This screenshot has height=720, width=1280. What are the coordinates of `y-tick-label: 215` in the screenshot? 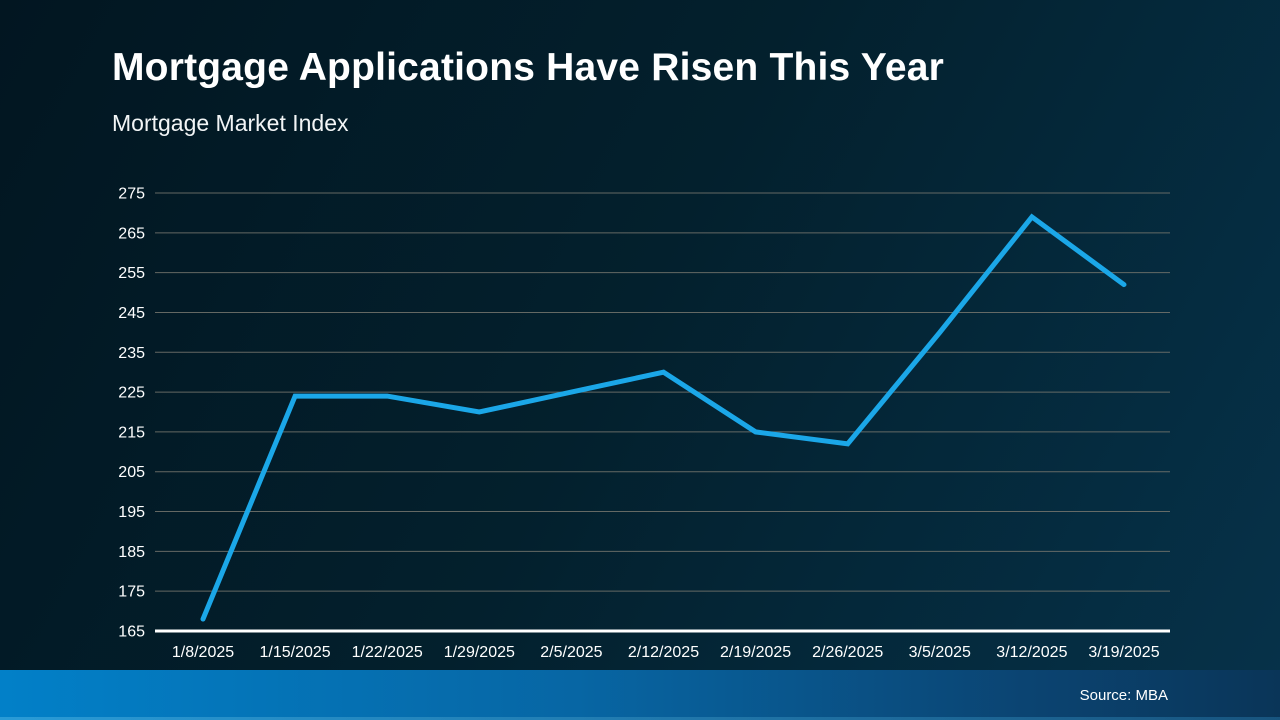 It's located at (131, 432).